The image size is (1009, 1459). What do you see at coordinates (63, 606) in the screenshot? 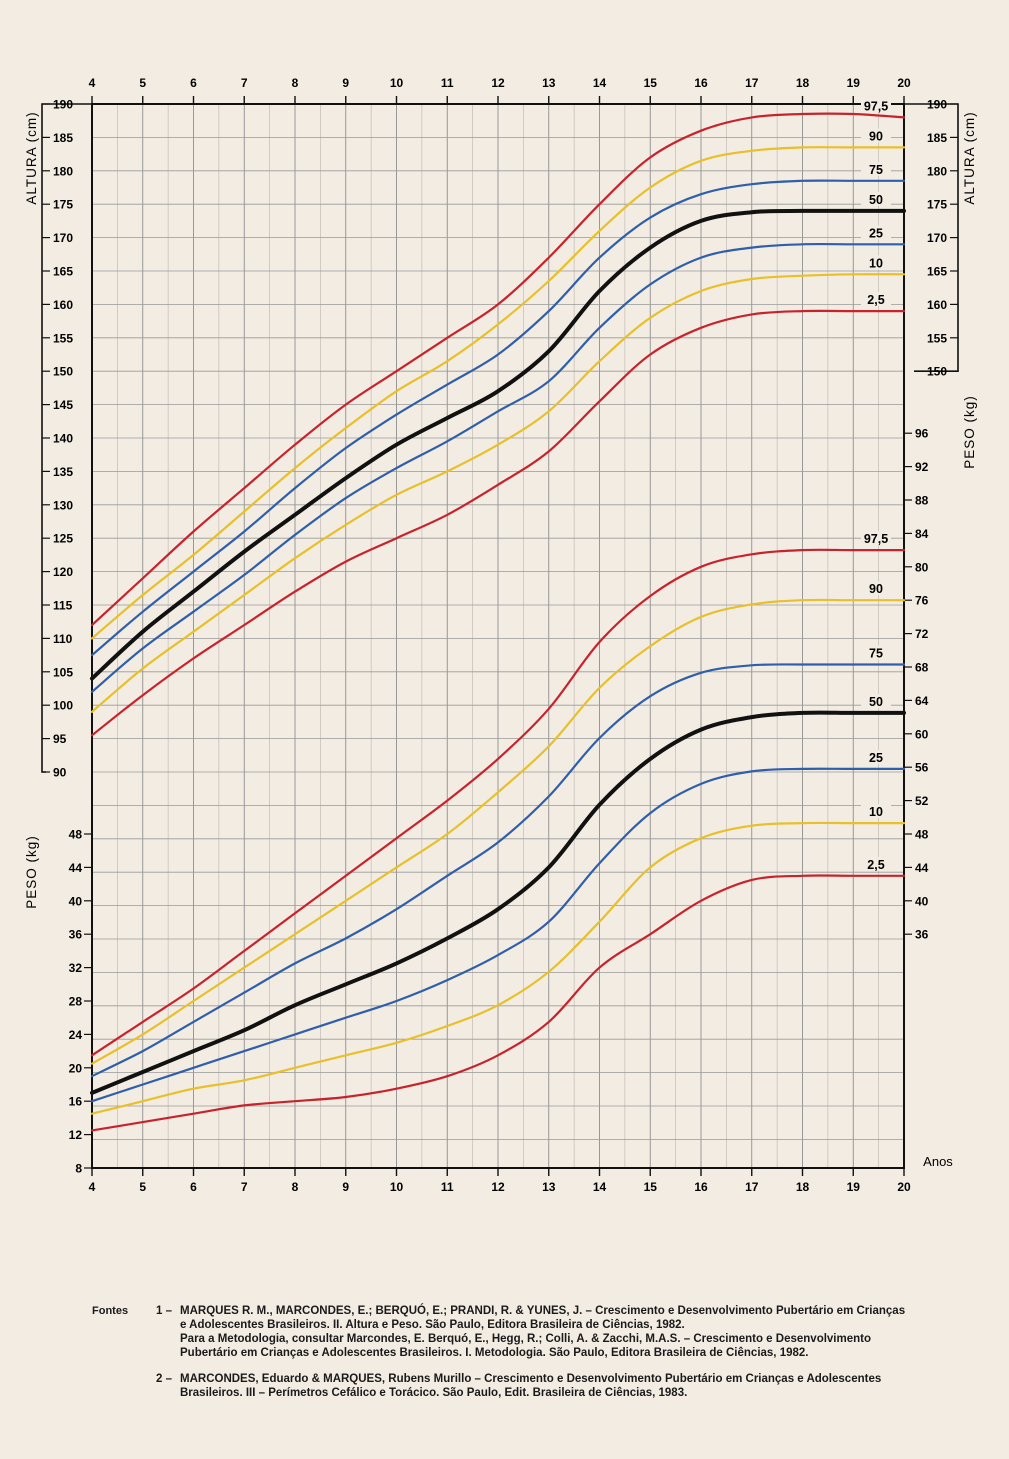
I see `height-tick-label-left: 115` at bounding box center [63, 606].